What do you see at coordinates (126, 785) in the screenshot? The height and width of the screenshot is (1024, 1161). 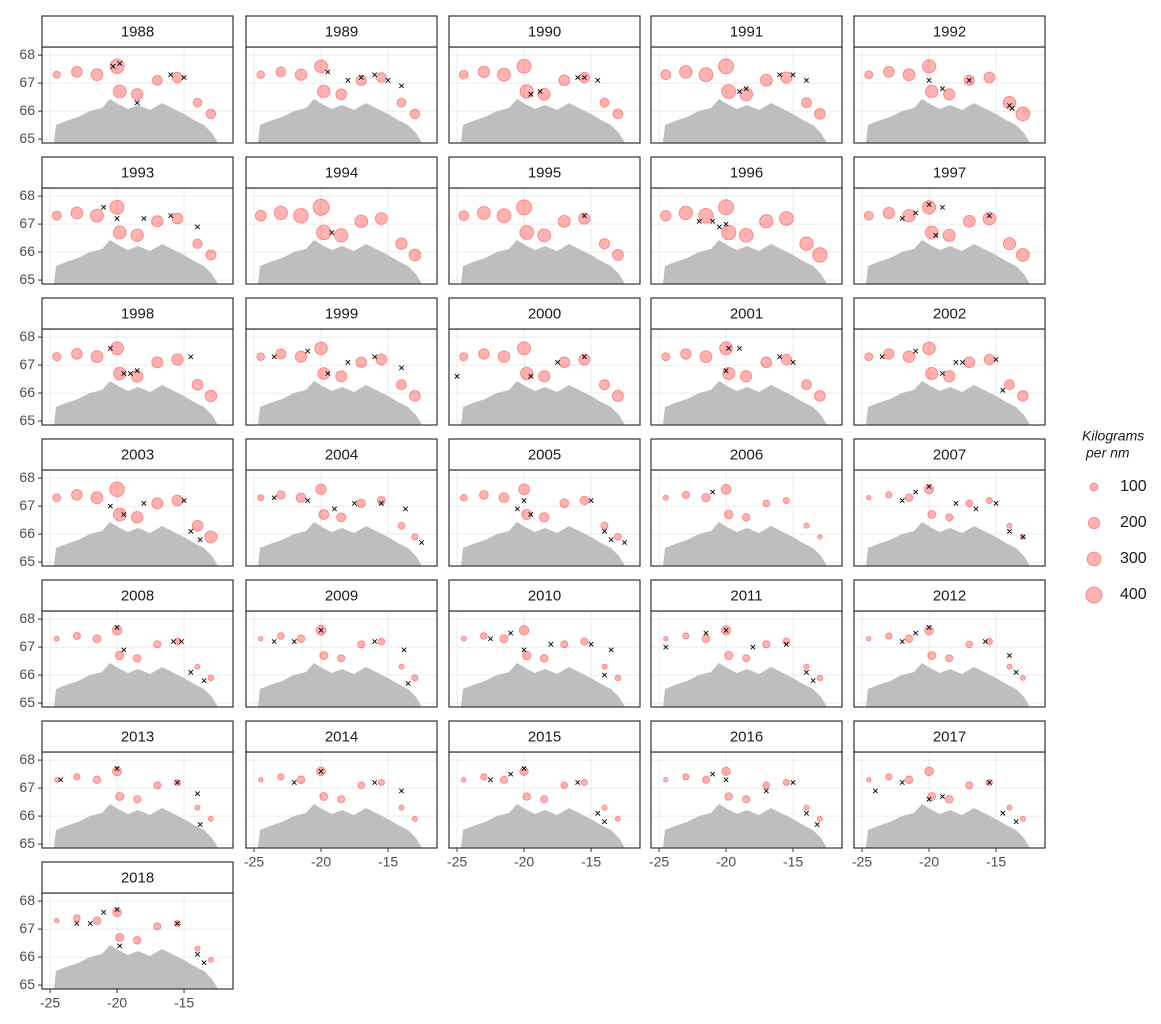 I see `facet-panel: 2013 65 66 67 68` at bounding box center [126, 785].